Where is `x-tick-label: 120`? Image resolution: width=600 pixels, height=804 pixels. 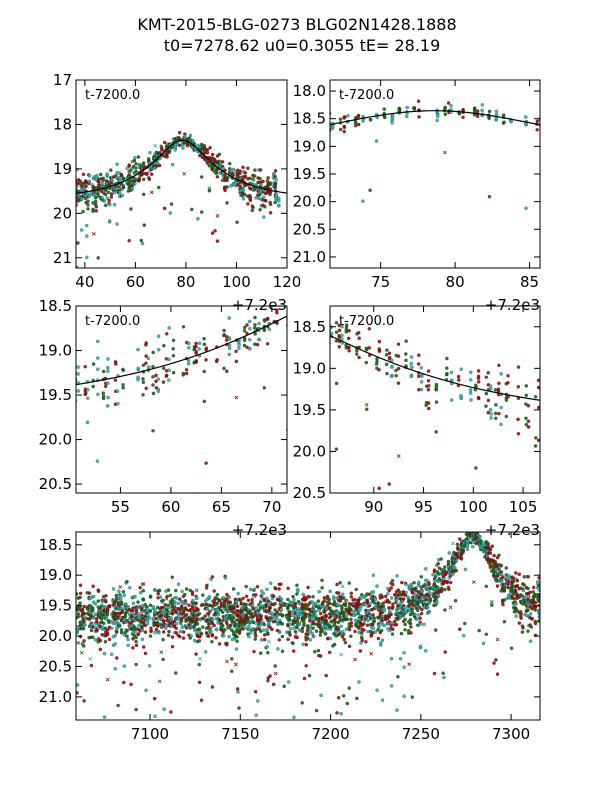
x-tick-label: 120 is located at coordinates (287, 282).